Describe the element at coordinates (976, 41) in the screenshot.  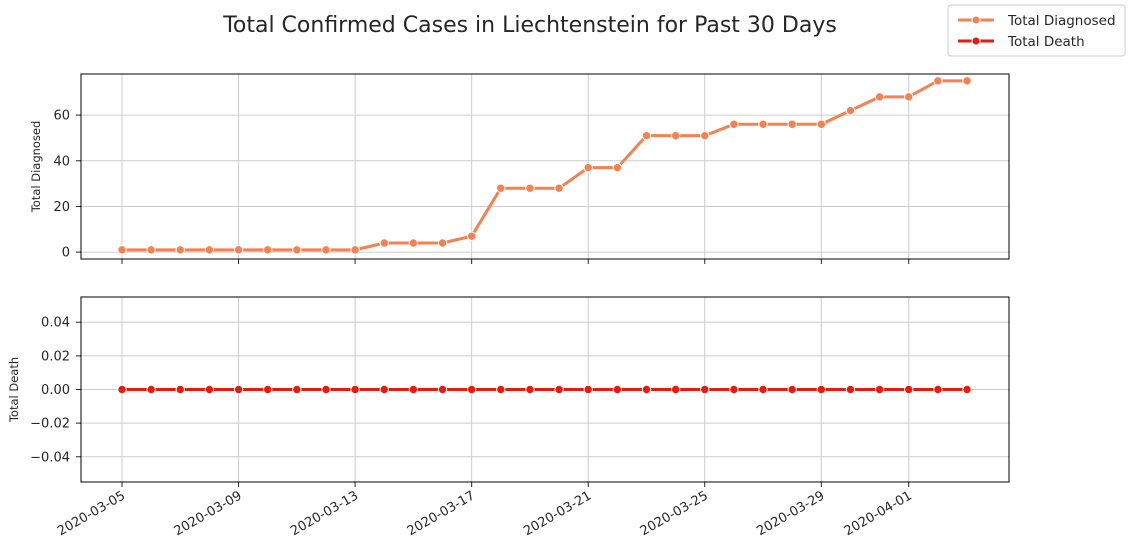
I see `legend-marker-total-death` at that location.